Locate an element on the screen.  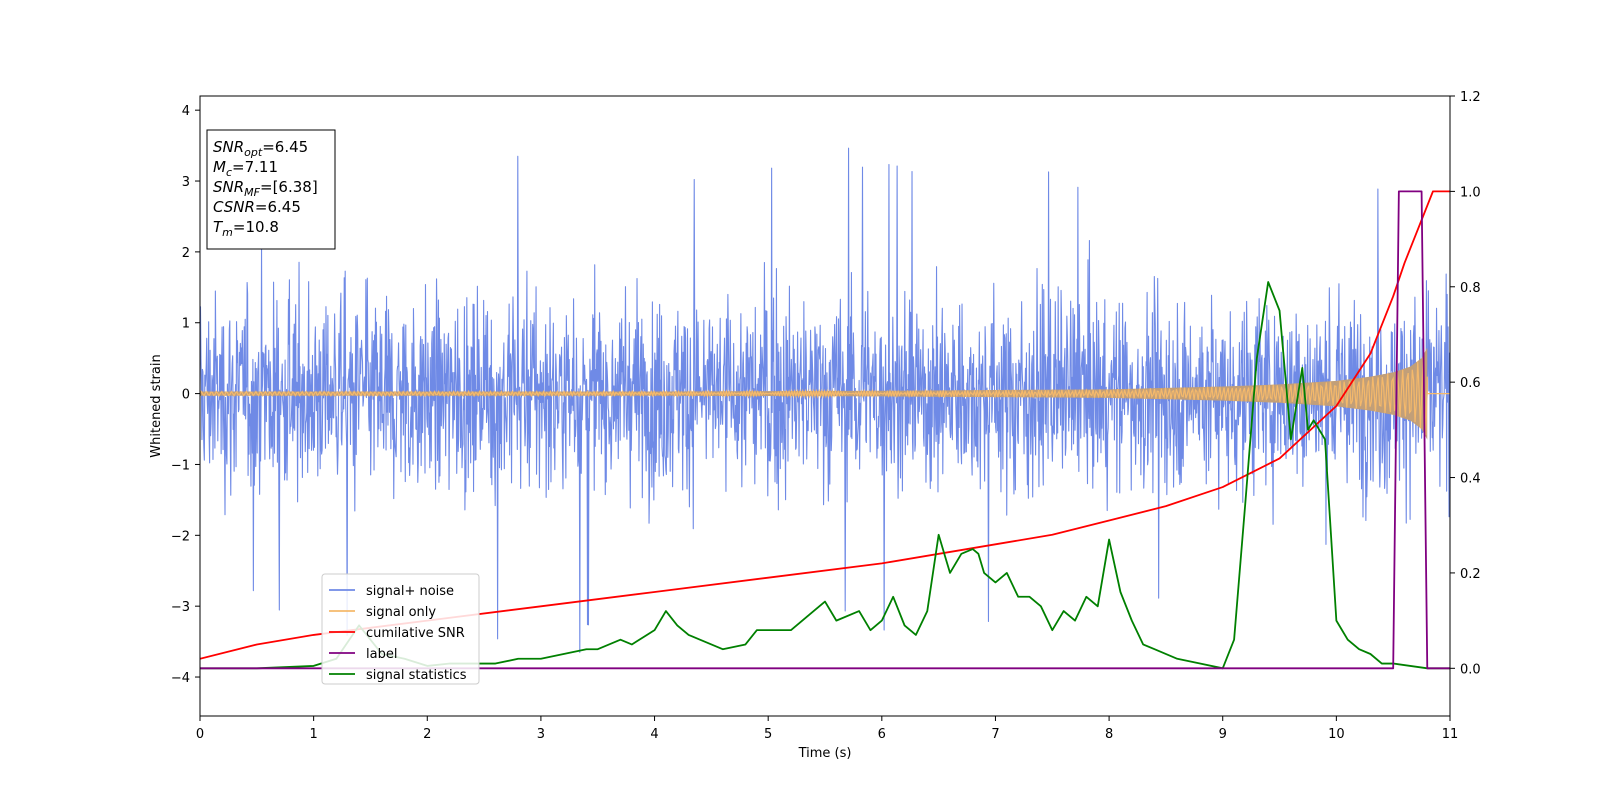
y-tick-label: −2 is located at coordinates (180, 536).